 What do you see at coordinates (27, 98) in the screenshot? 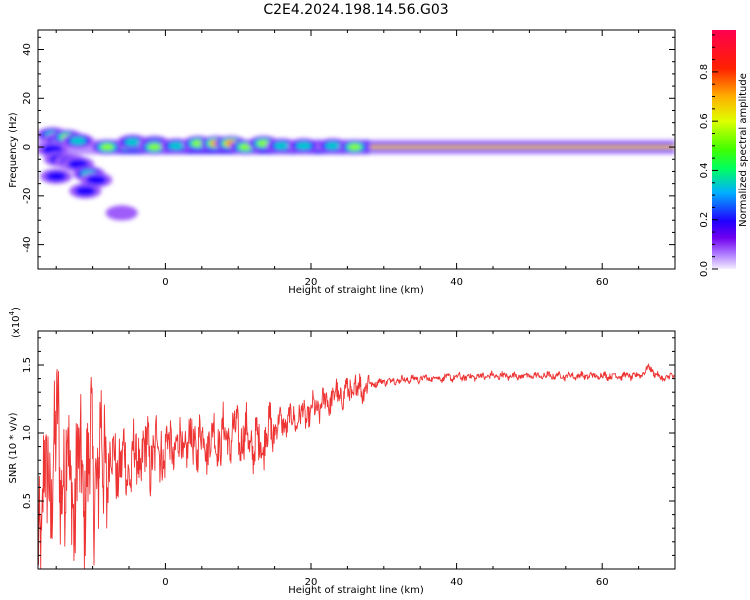
I see `heatmap-ytick-label: 20` at bounding box center [27, 98].